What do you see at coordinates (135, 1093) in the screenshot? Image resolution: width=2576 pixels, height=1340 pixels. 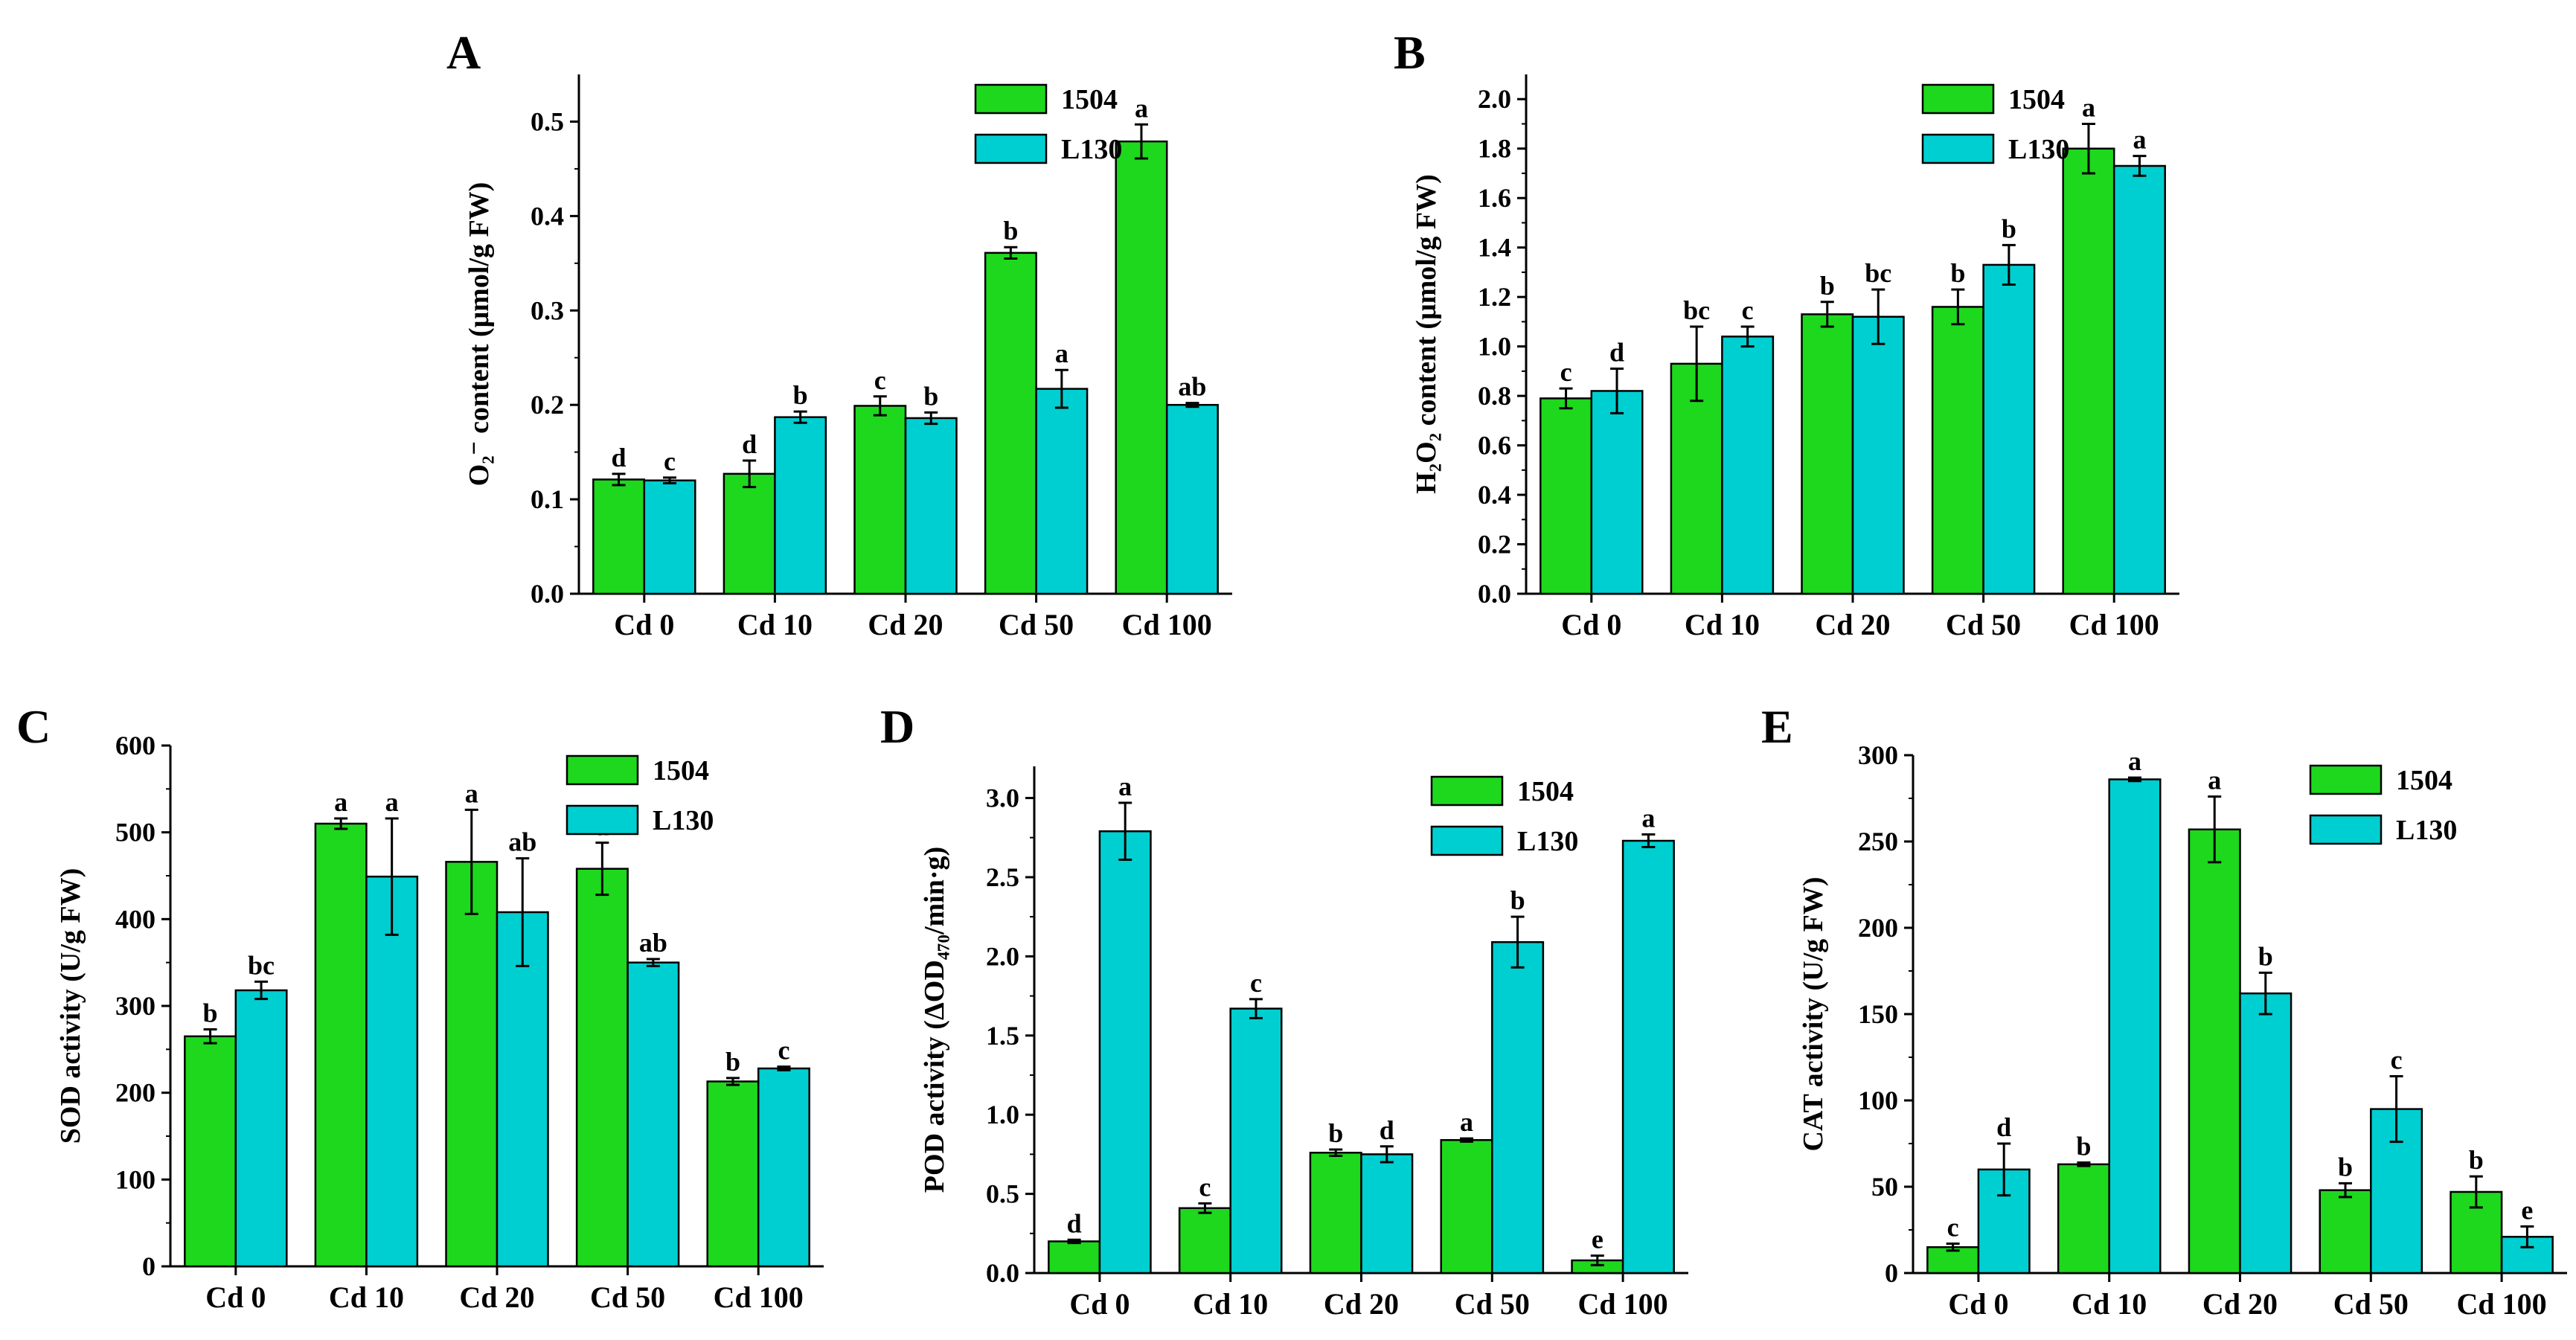 I see `y-tick-label: 200` at bounding box center [135, 1093].